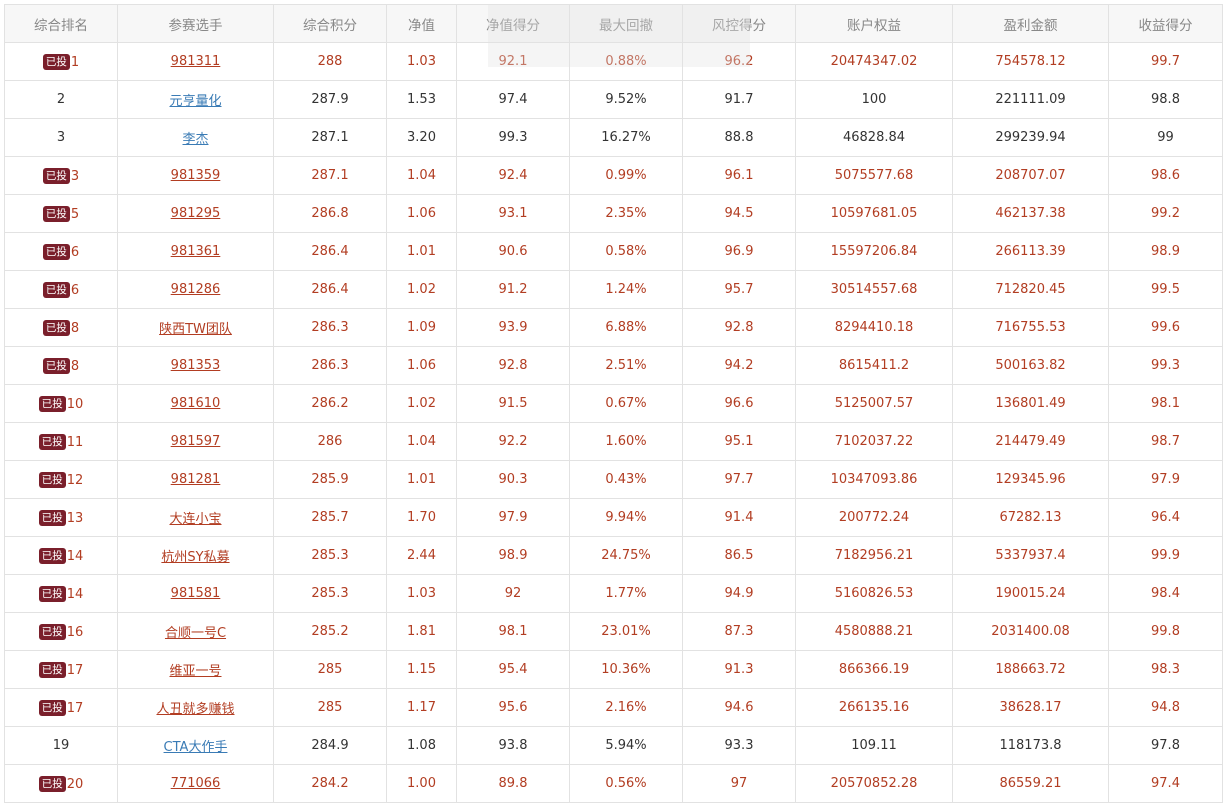 The height and width of the screenshot is (807, 1227). What do you see at coordinates (739, 175) in the screenshot?
I see `cell-risk-score: 96.1` at bounding box center [739, 175].